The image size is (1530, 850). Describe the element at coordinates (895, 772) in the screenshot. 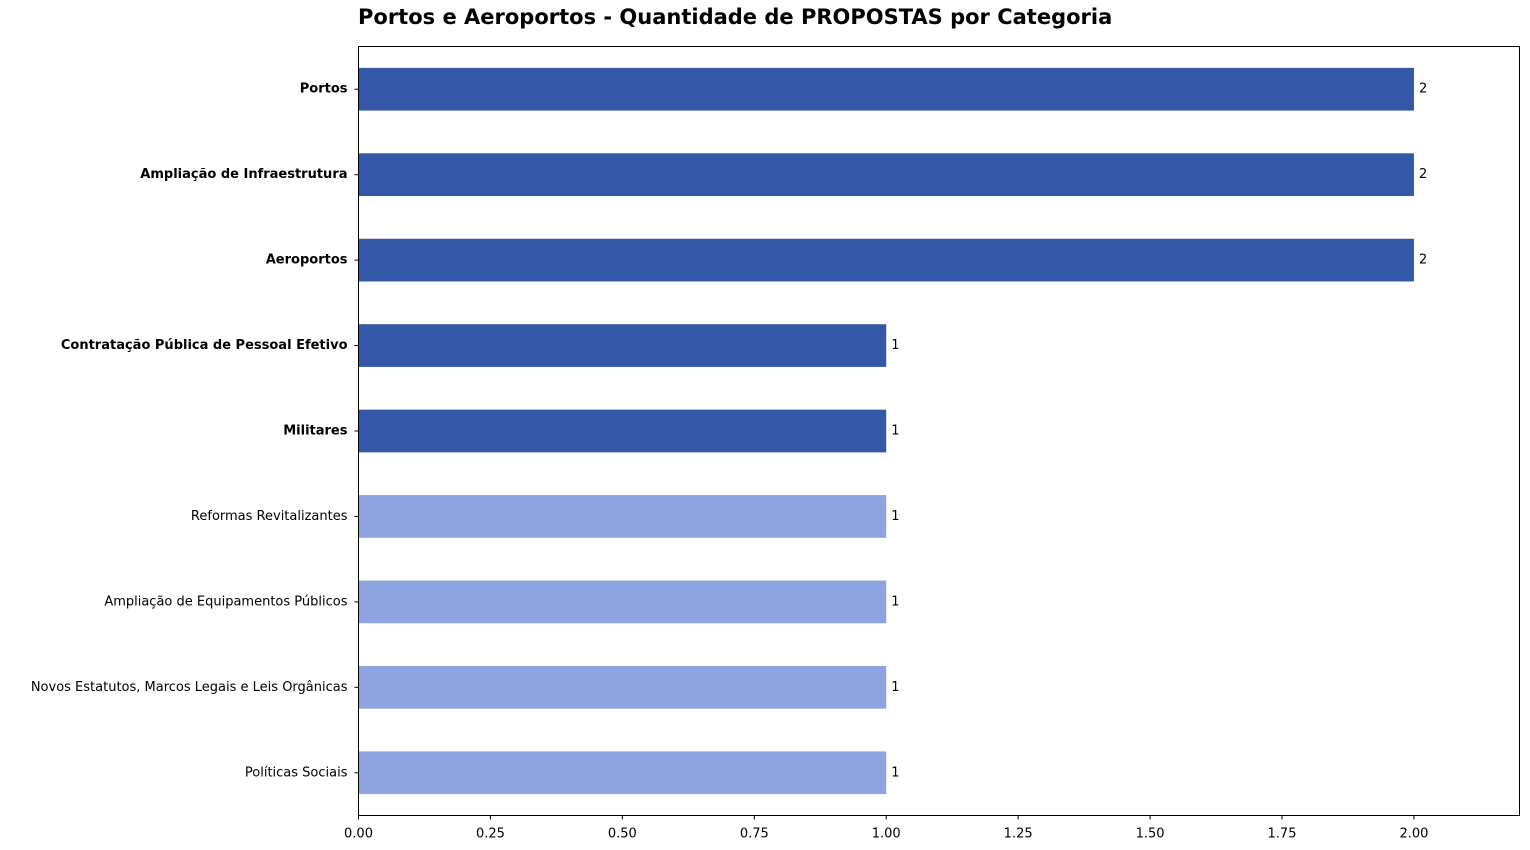

I see `value-label-9: 1` at that location.